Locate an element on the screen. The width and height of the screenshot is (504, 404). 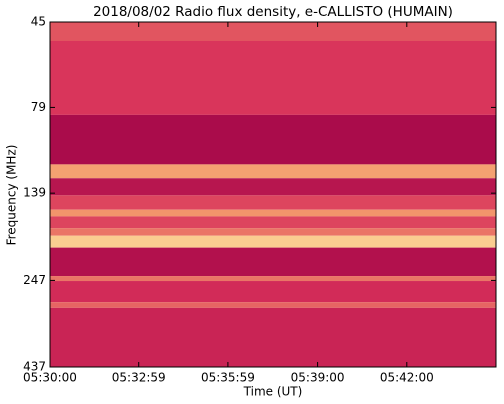
y-axis-label: Frequency (MHz) is located at coordinates (12, 195).